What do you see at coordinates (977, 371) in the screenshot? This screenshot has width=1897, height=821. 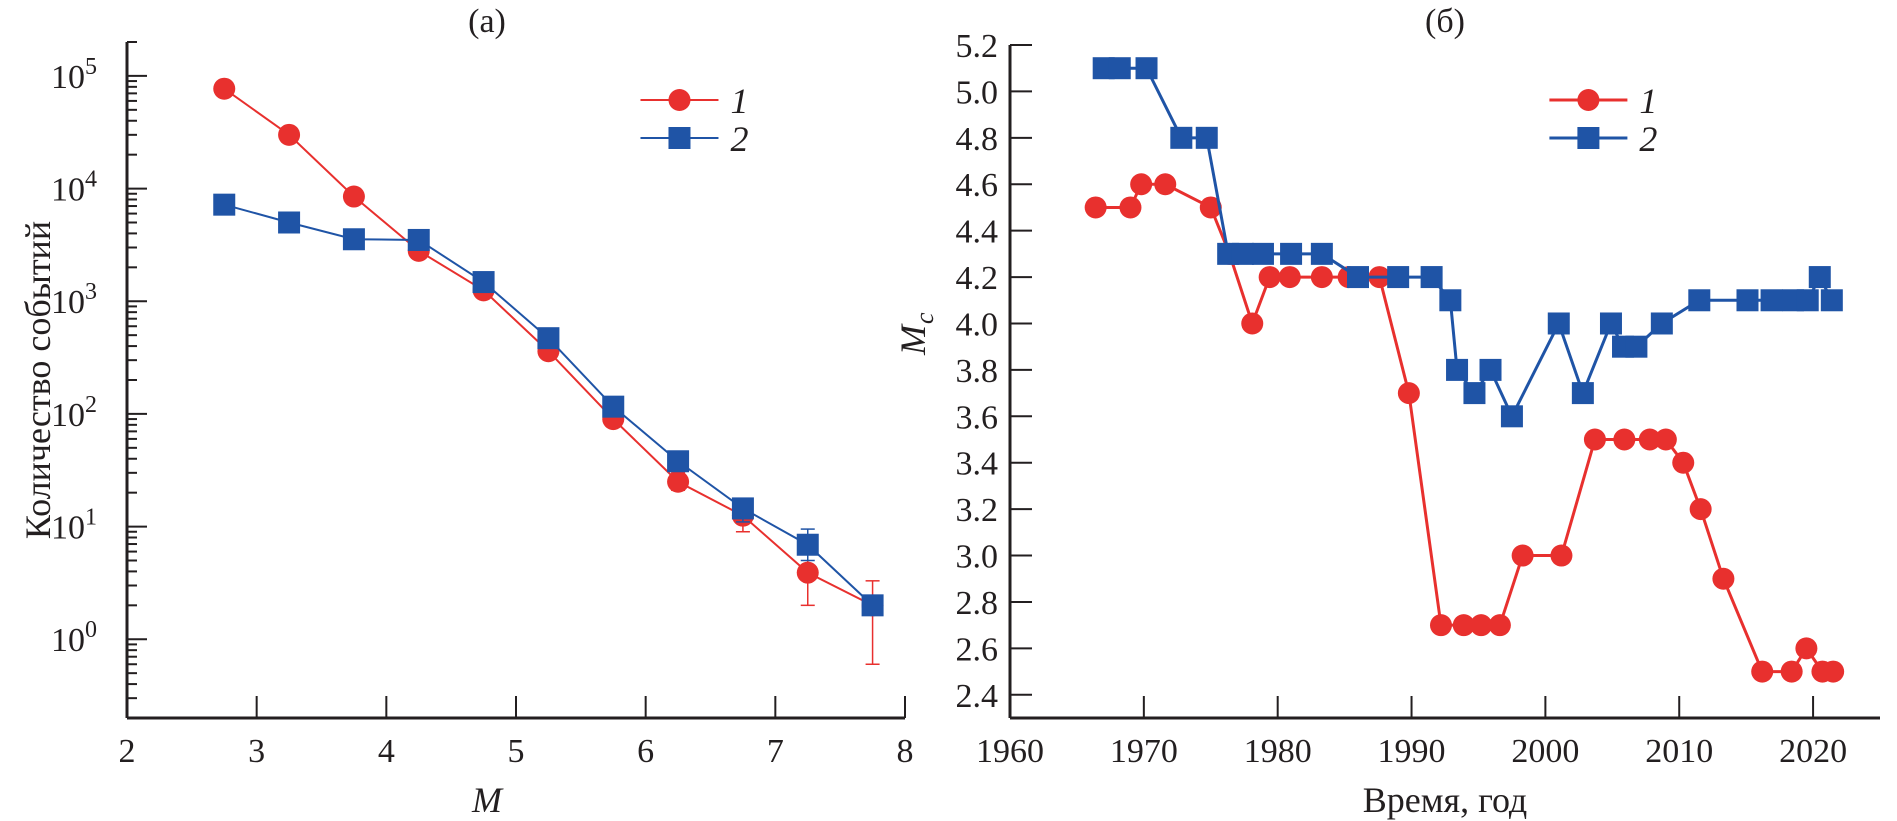 I see `y-tick-label: 3.8` at bounding box center [977, 371].